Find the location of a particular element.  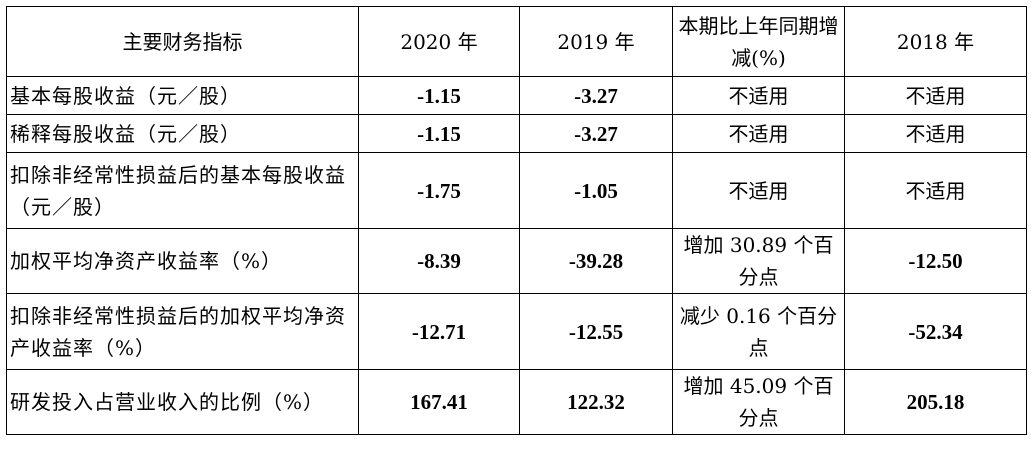

cell-2020: -12.71 is located at coordinates (439, 331).